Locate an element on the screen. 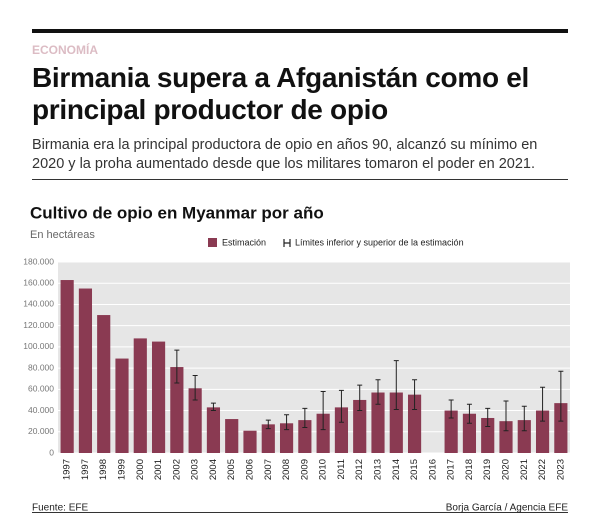 This screenshot has width=600, height=525. legend-errorbar is located at coordinates (287, 243).